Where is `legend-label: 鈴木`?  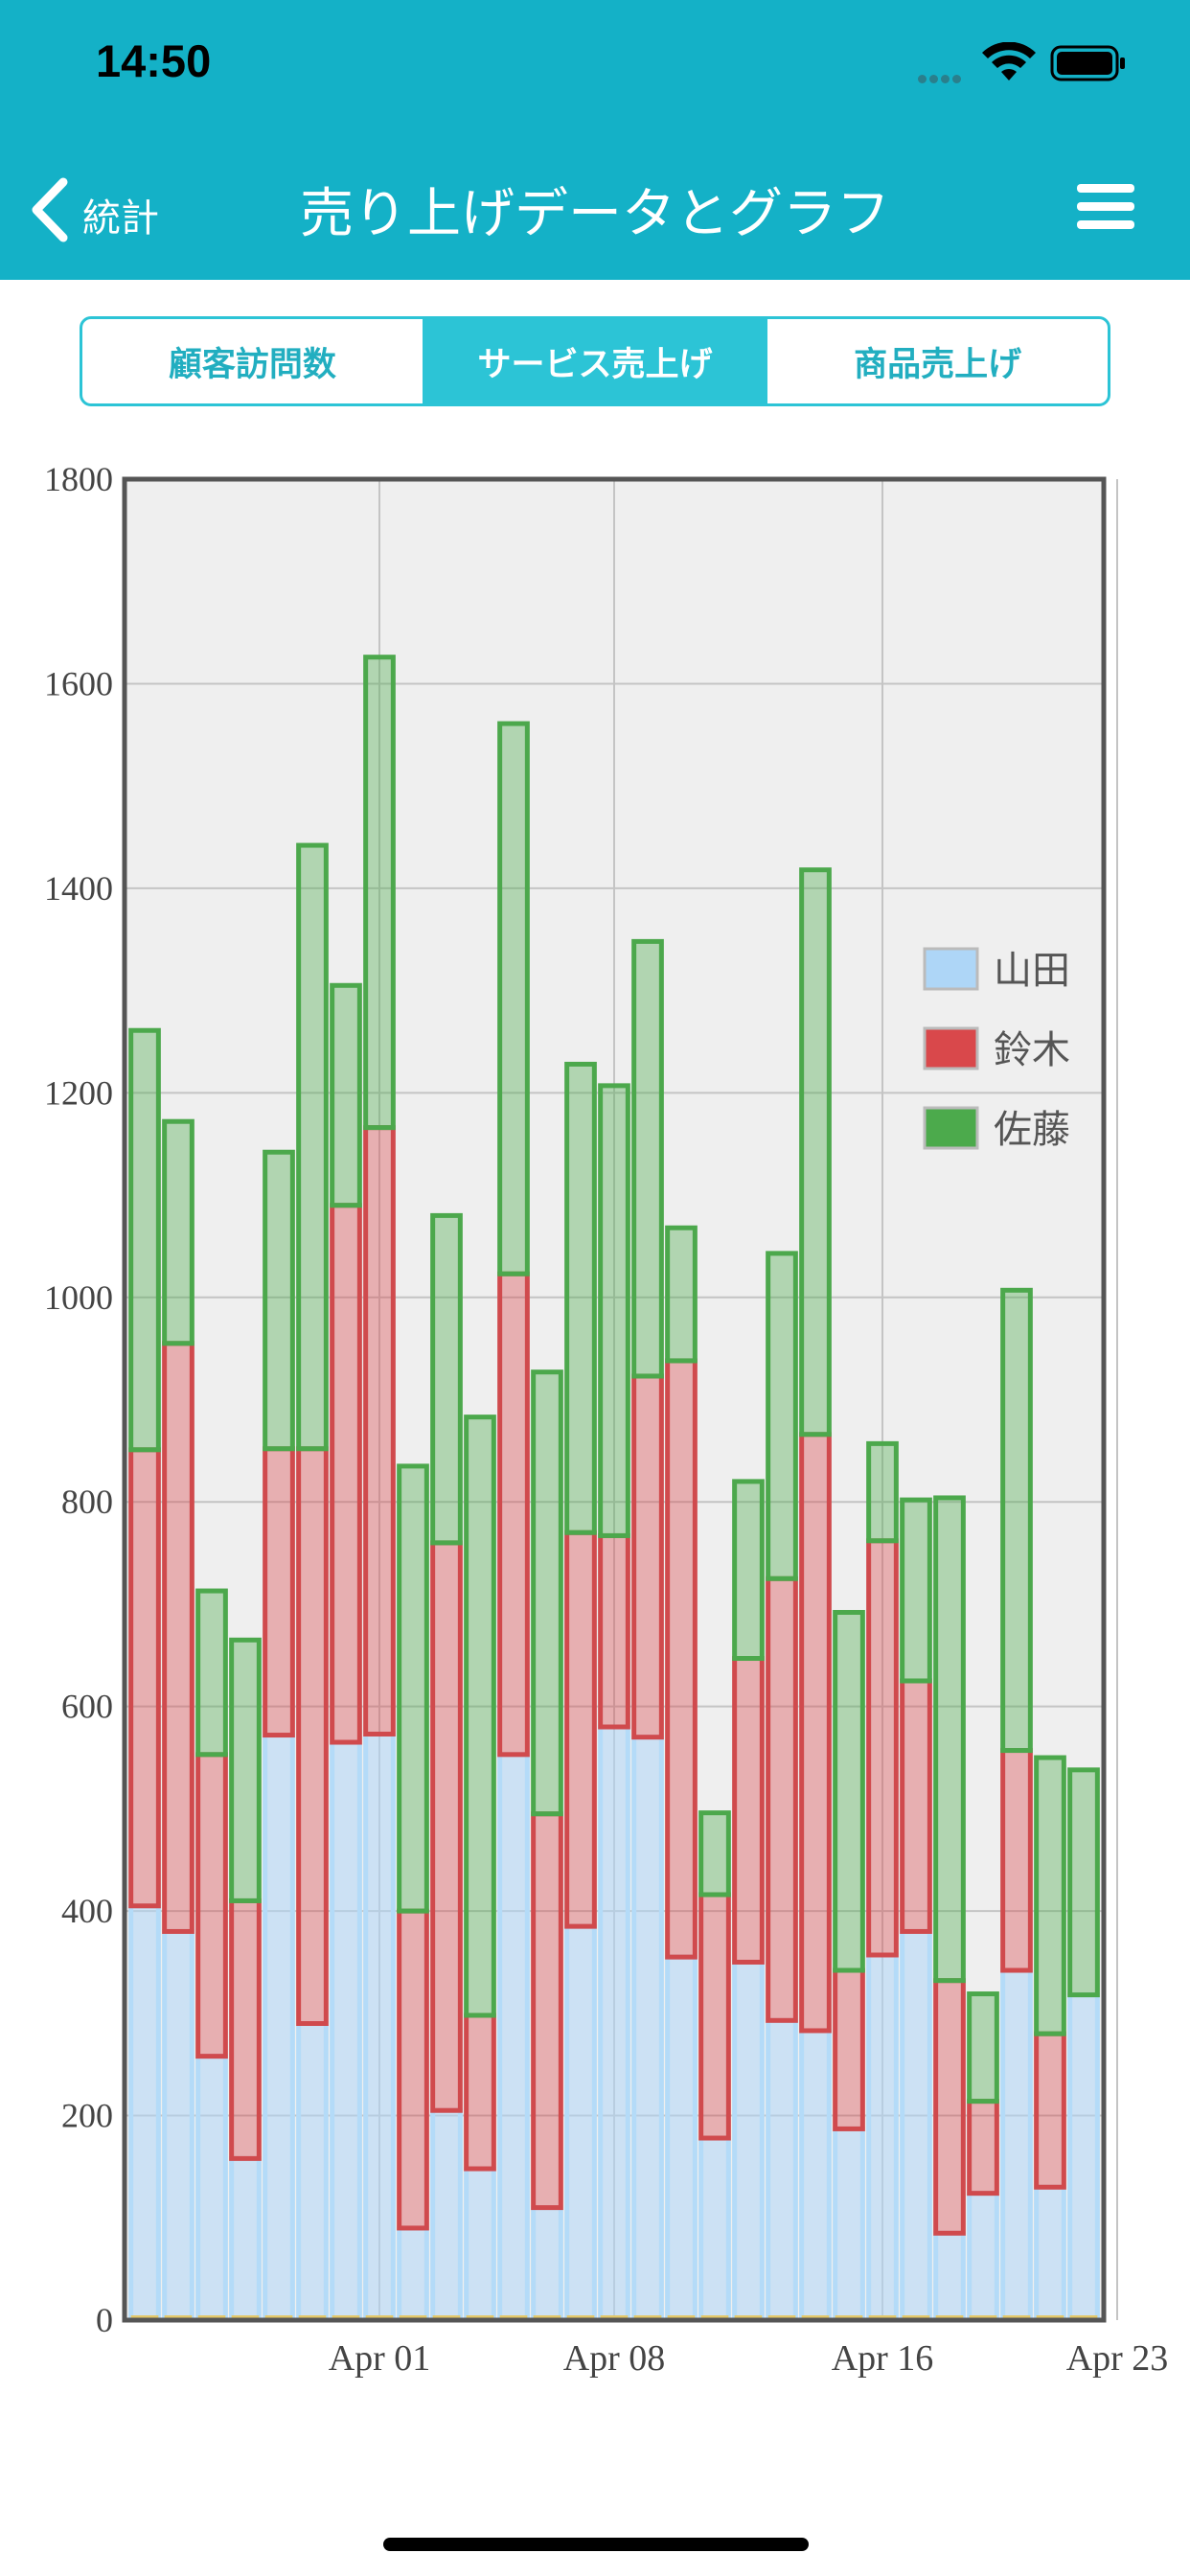 legend-label: 鈴木 is located at coordinates (1032, 1050).